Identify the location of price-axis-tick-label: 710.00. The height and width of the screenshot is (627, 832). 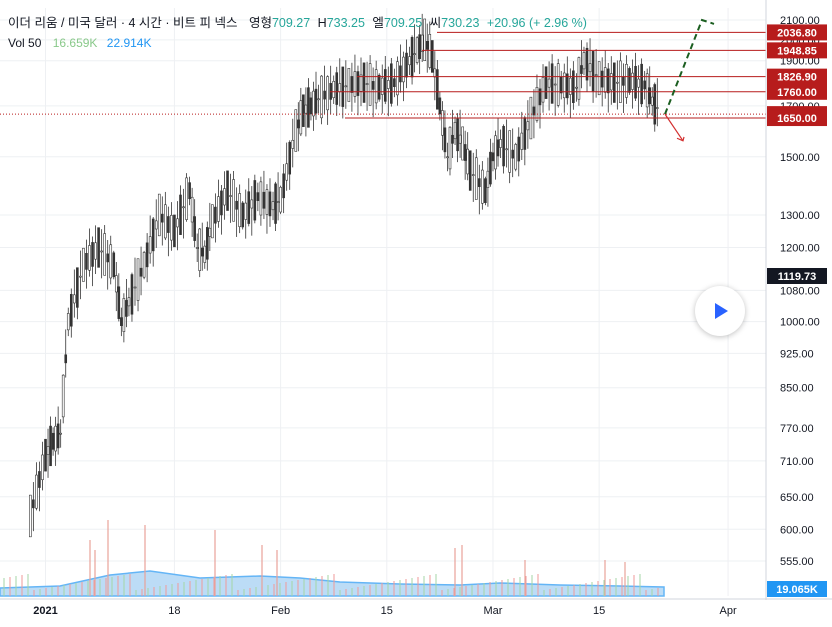
(797, 462).